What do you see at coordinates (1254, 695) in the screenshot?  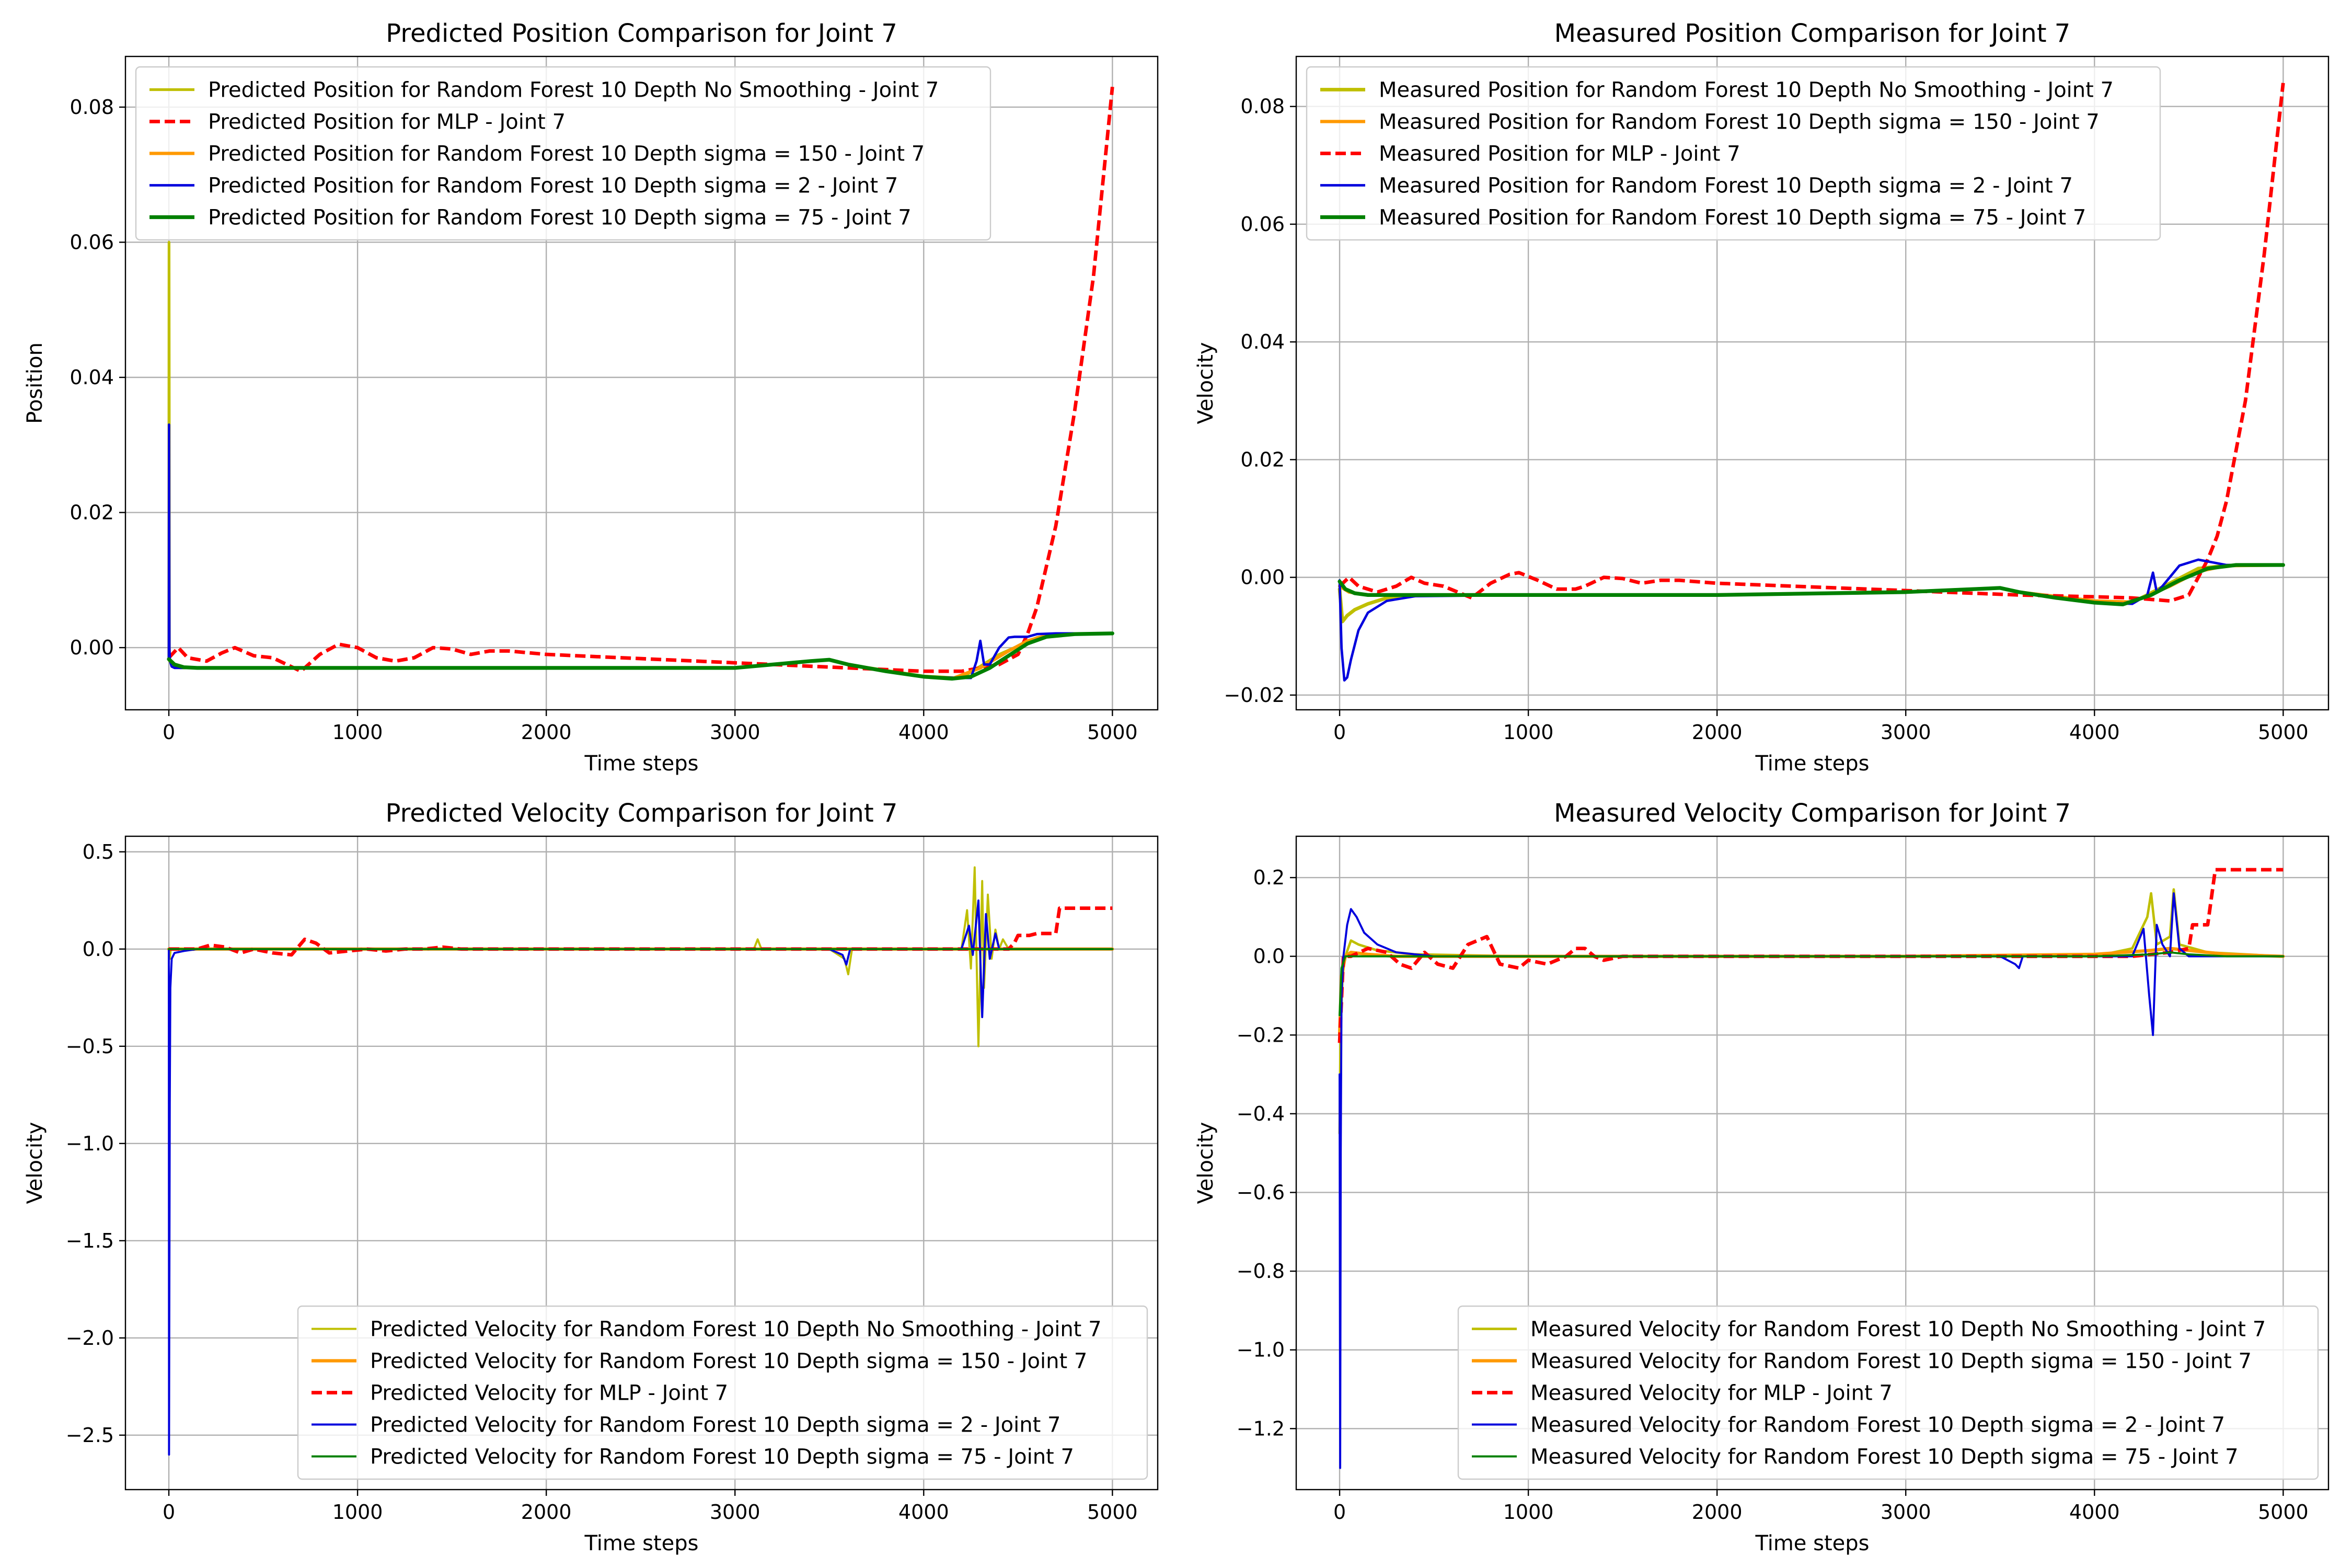 I see `y-tick-label: −0.02` at bounding box center [1254, 695].